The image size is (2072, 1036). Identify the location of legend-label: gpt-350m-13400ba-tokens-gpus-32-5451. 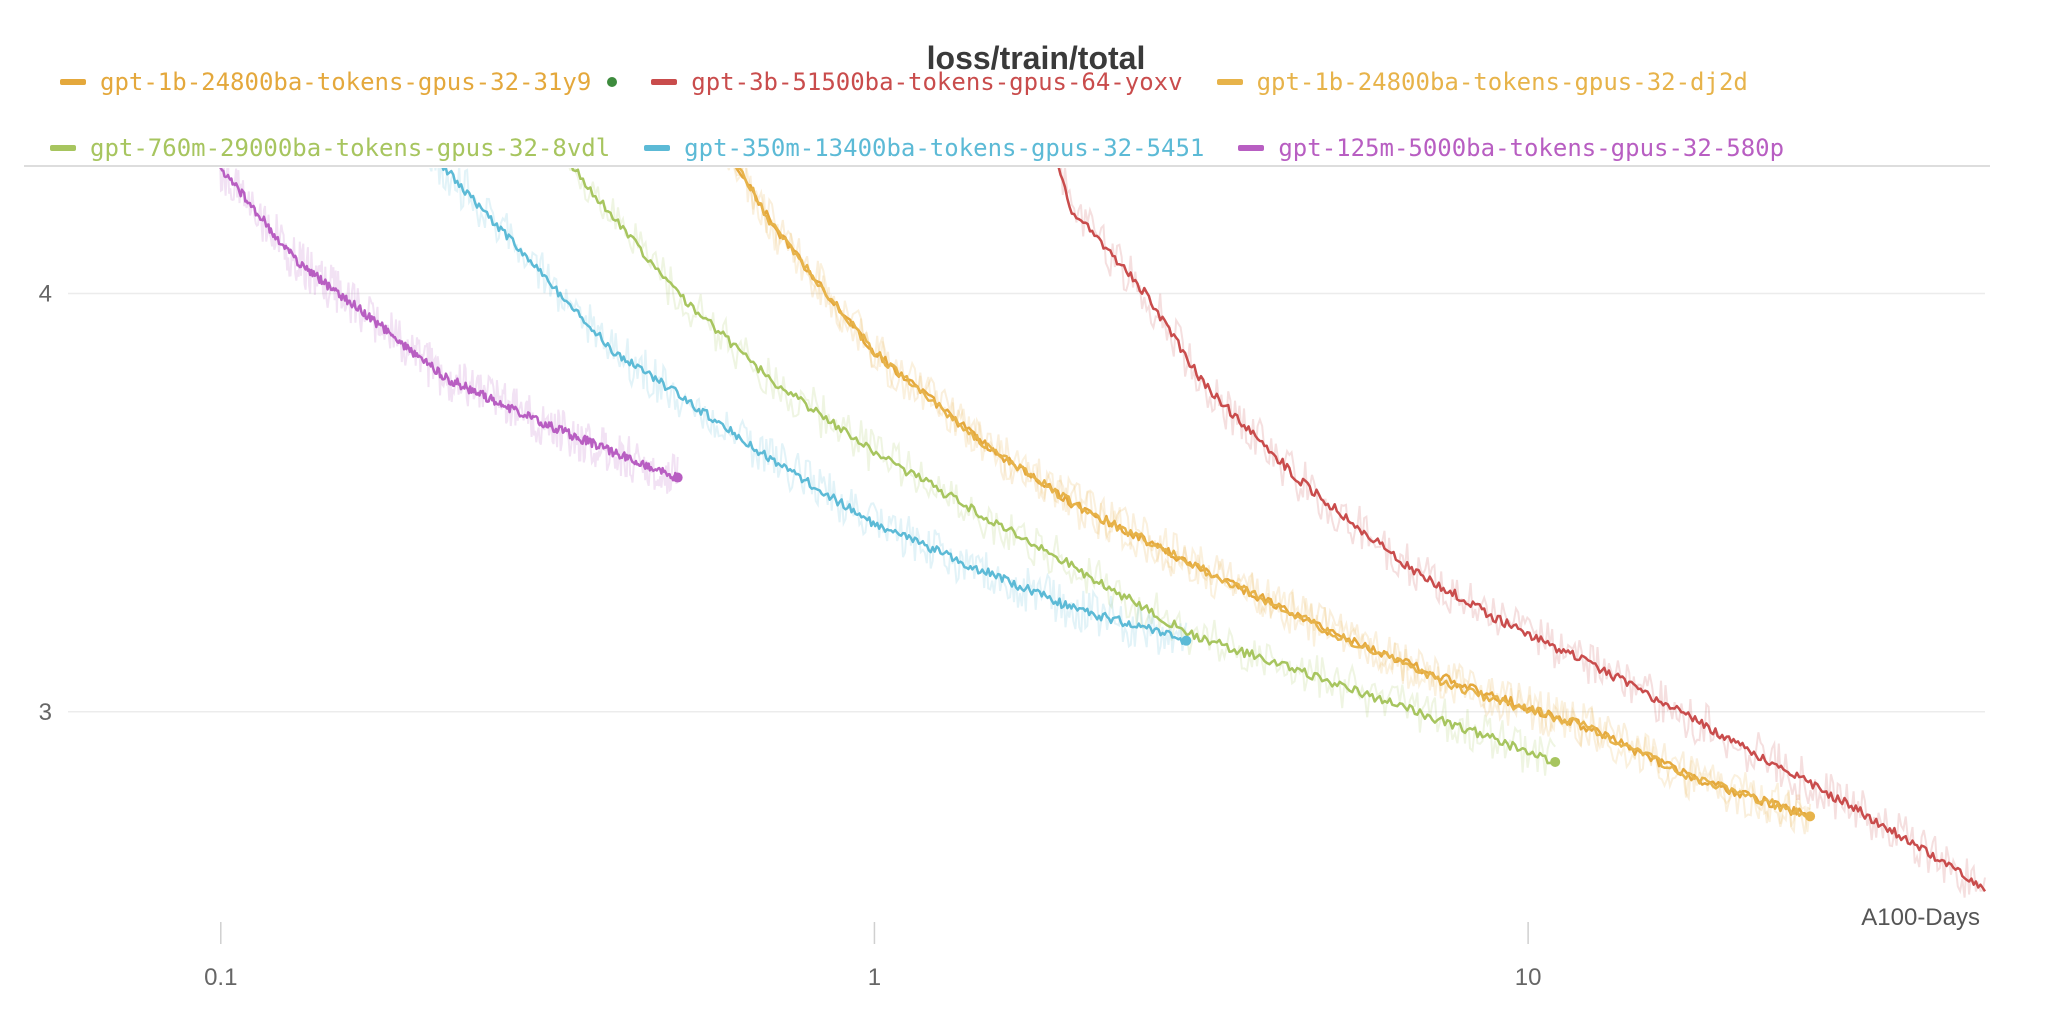
(944, 148).